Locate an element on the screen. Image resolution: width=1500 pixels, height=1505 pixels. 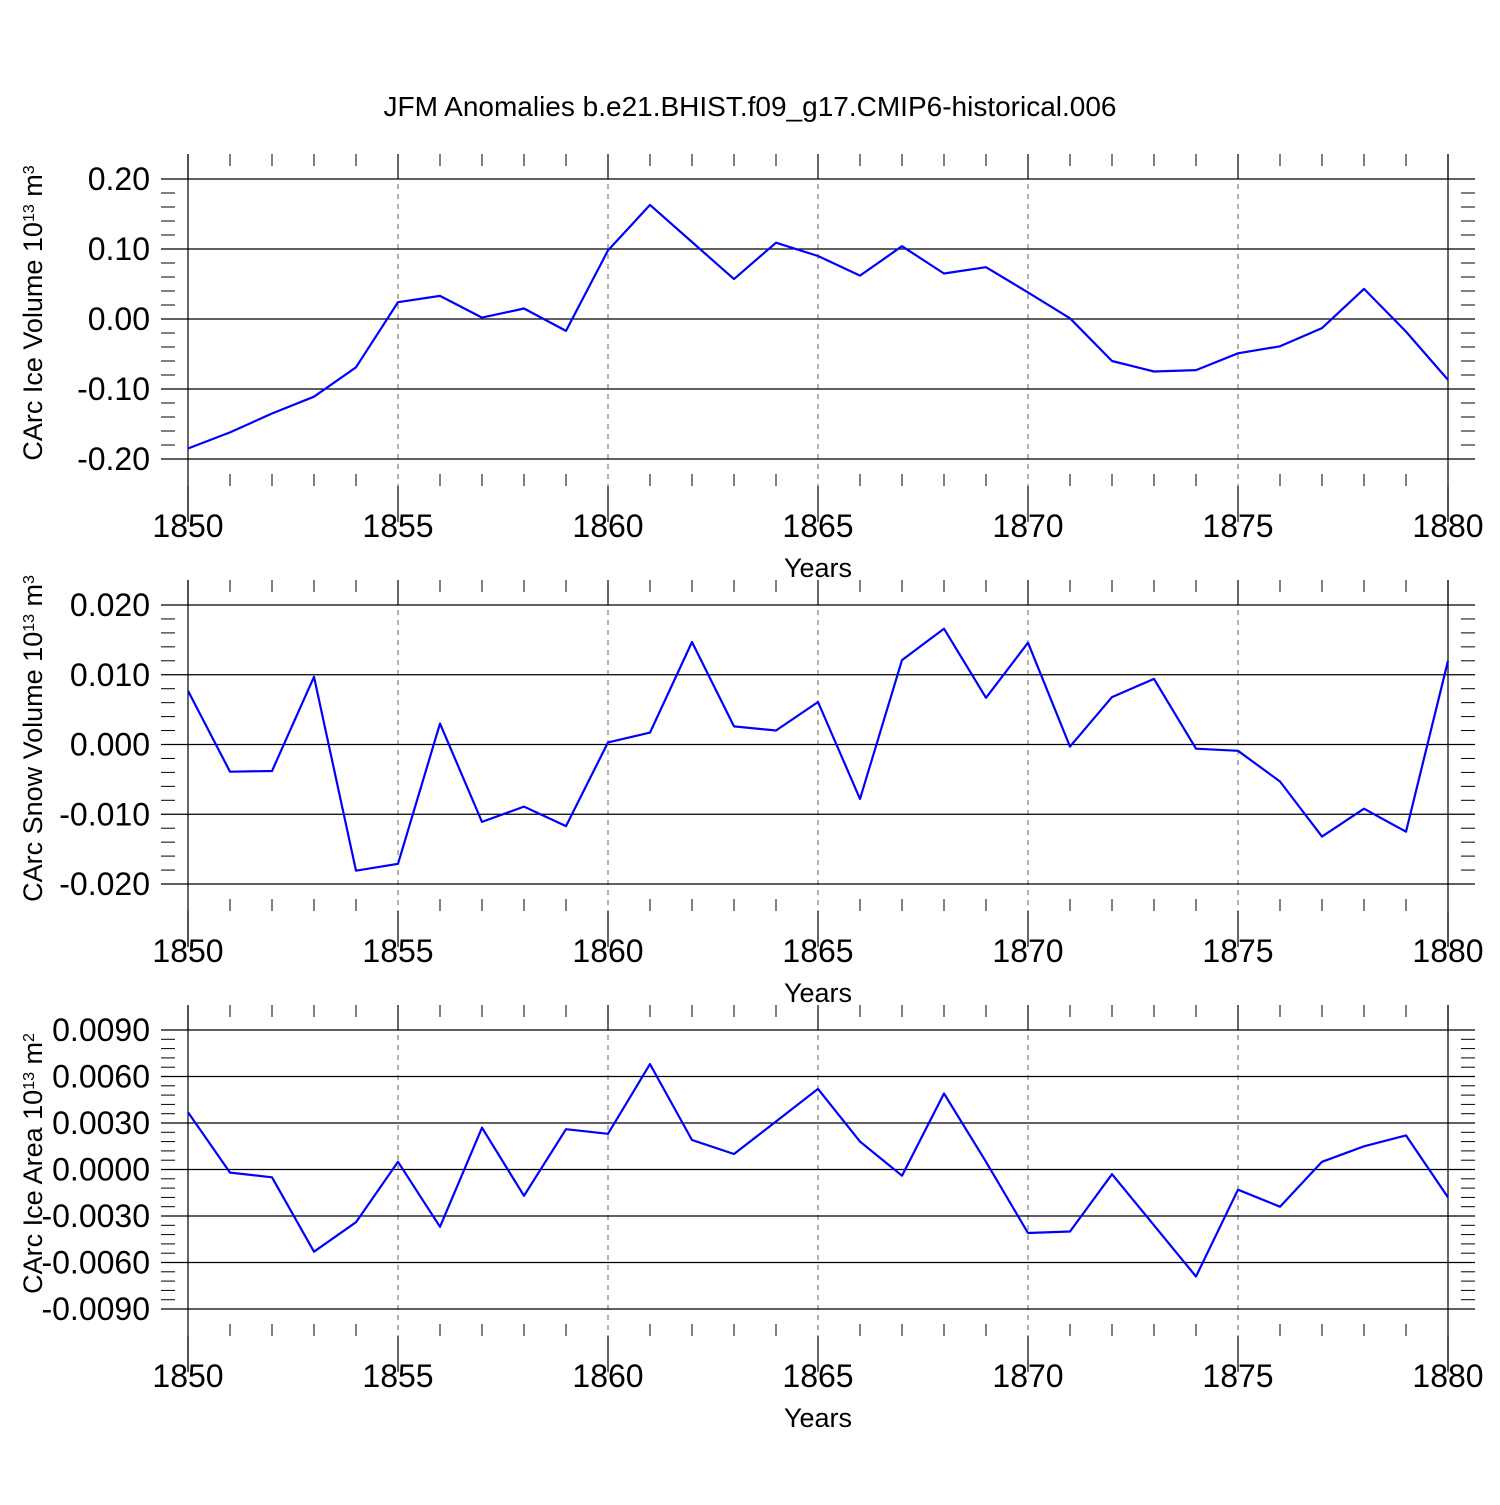
y-tick-label: -0.0090 is located at coordinates (95, 1309).